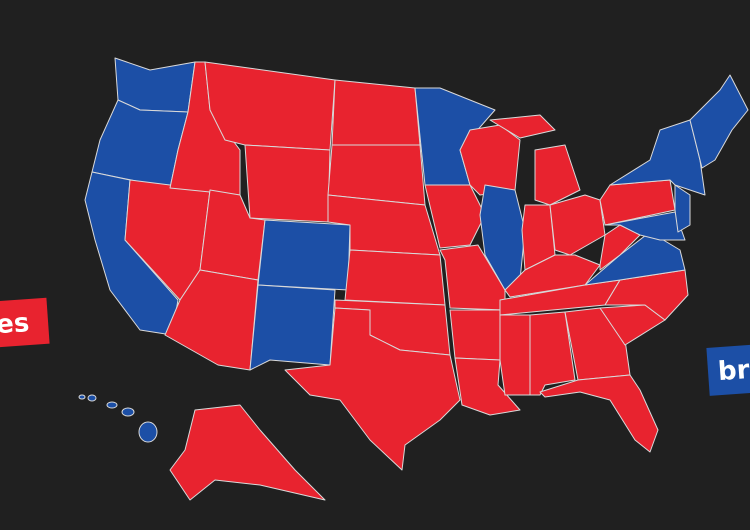  Describe the element at coordinates (552, 276) in the screenshot. I see `kentucky` at that location.